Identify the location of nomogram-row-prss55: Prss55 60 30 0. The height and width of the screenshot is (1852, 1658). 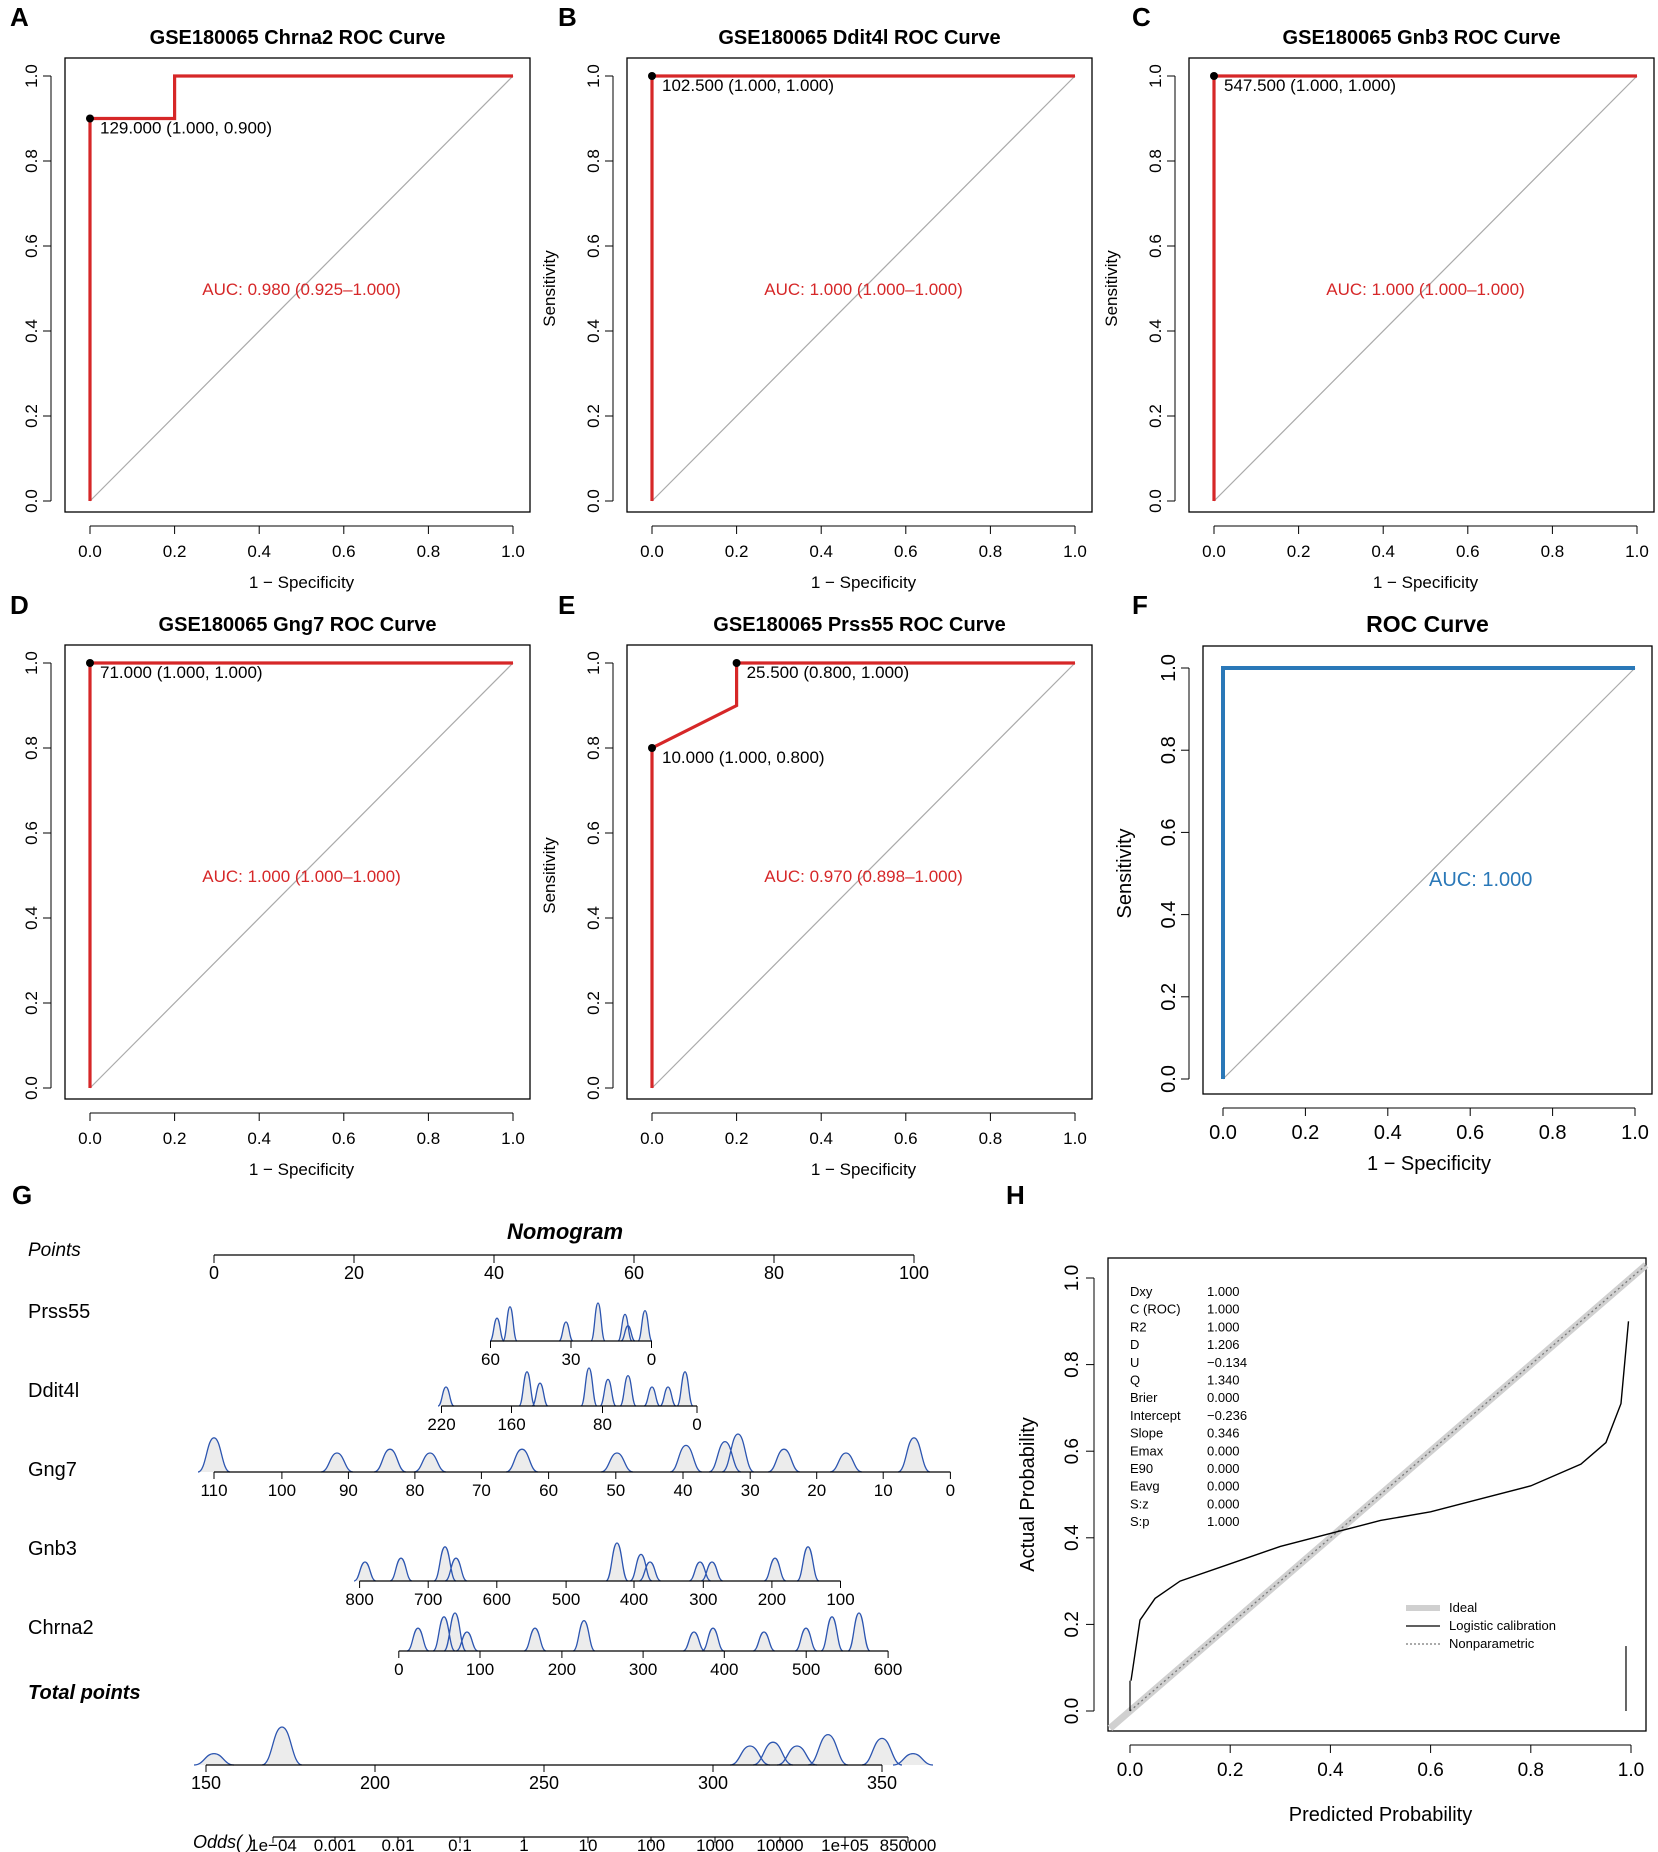
(342, 1335).